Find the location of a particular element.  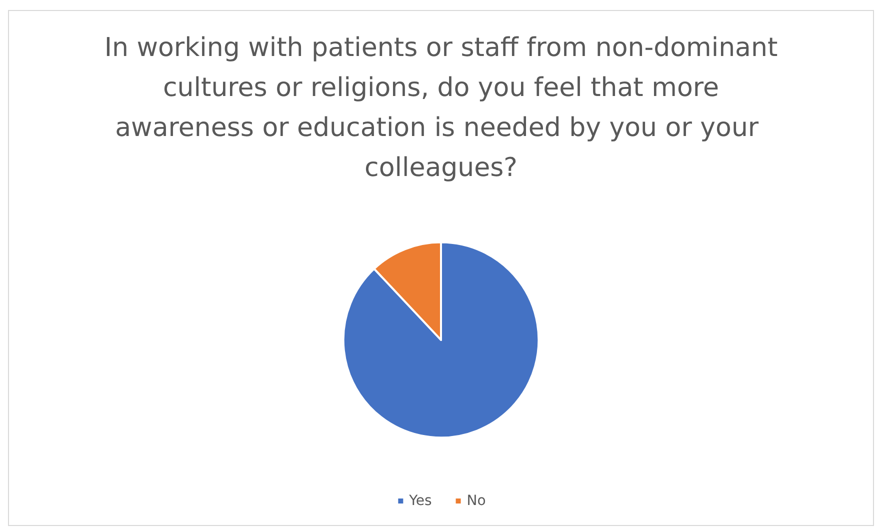

legend-label: Yes is located at coordinates (420, 501).